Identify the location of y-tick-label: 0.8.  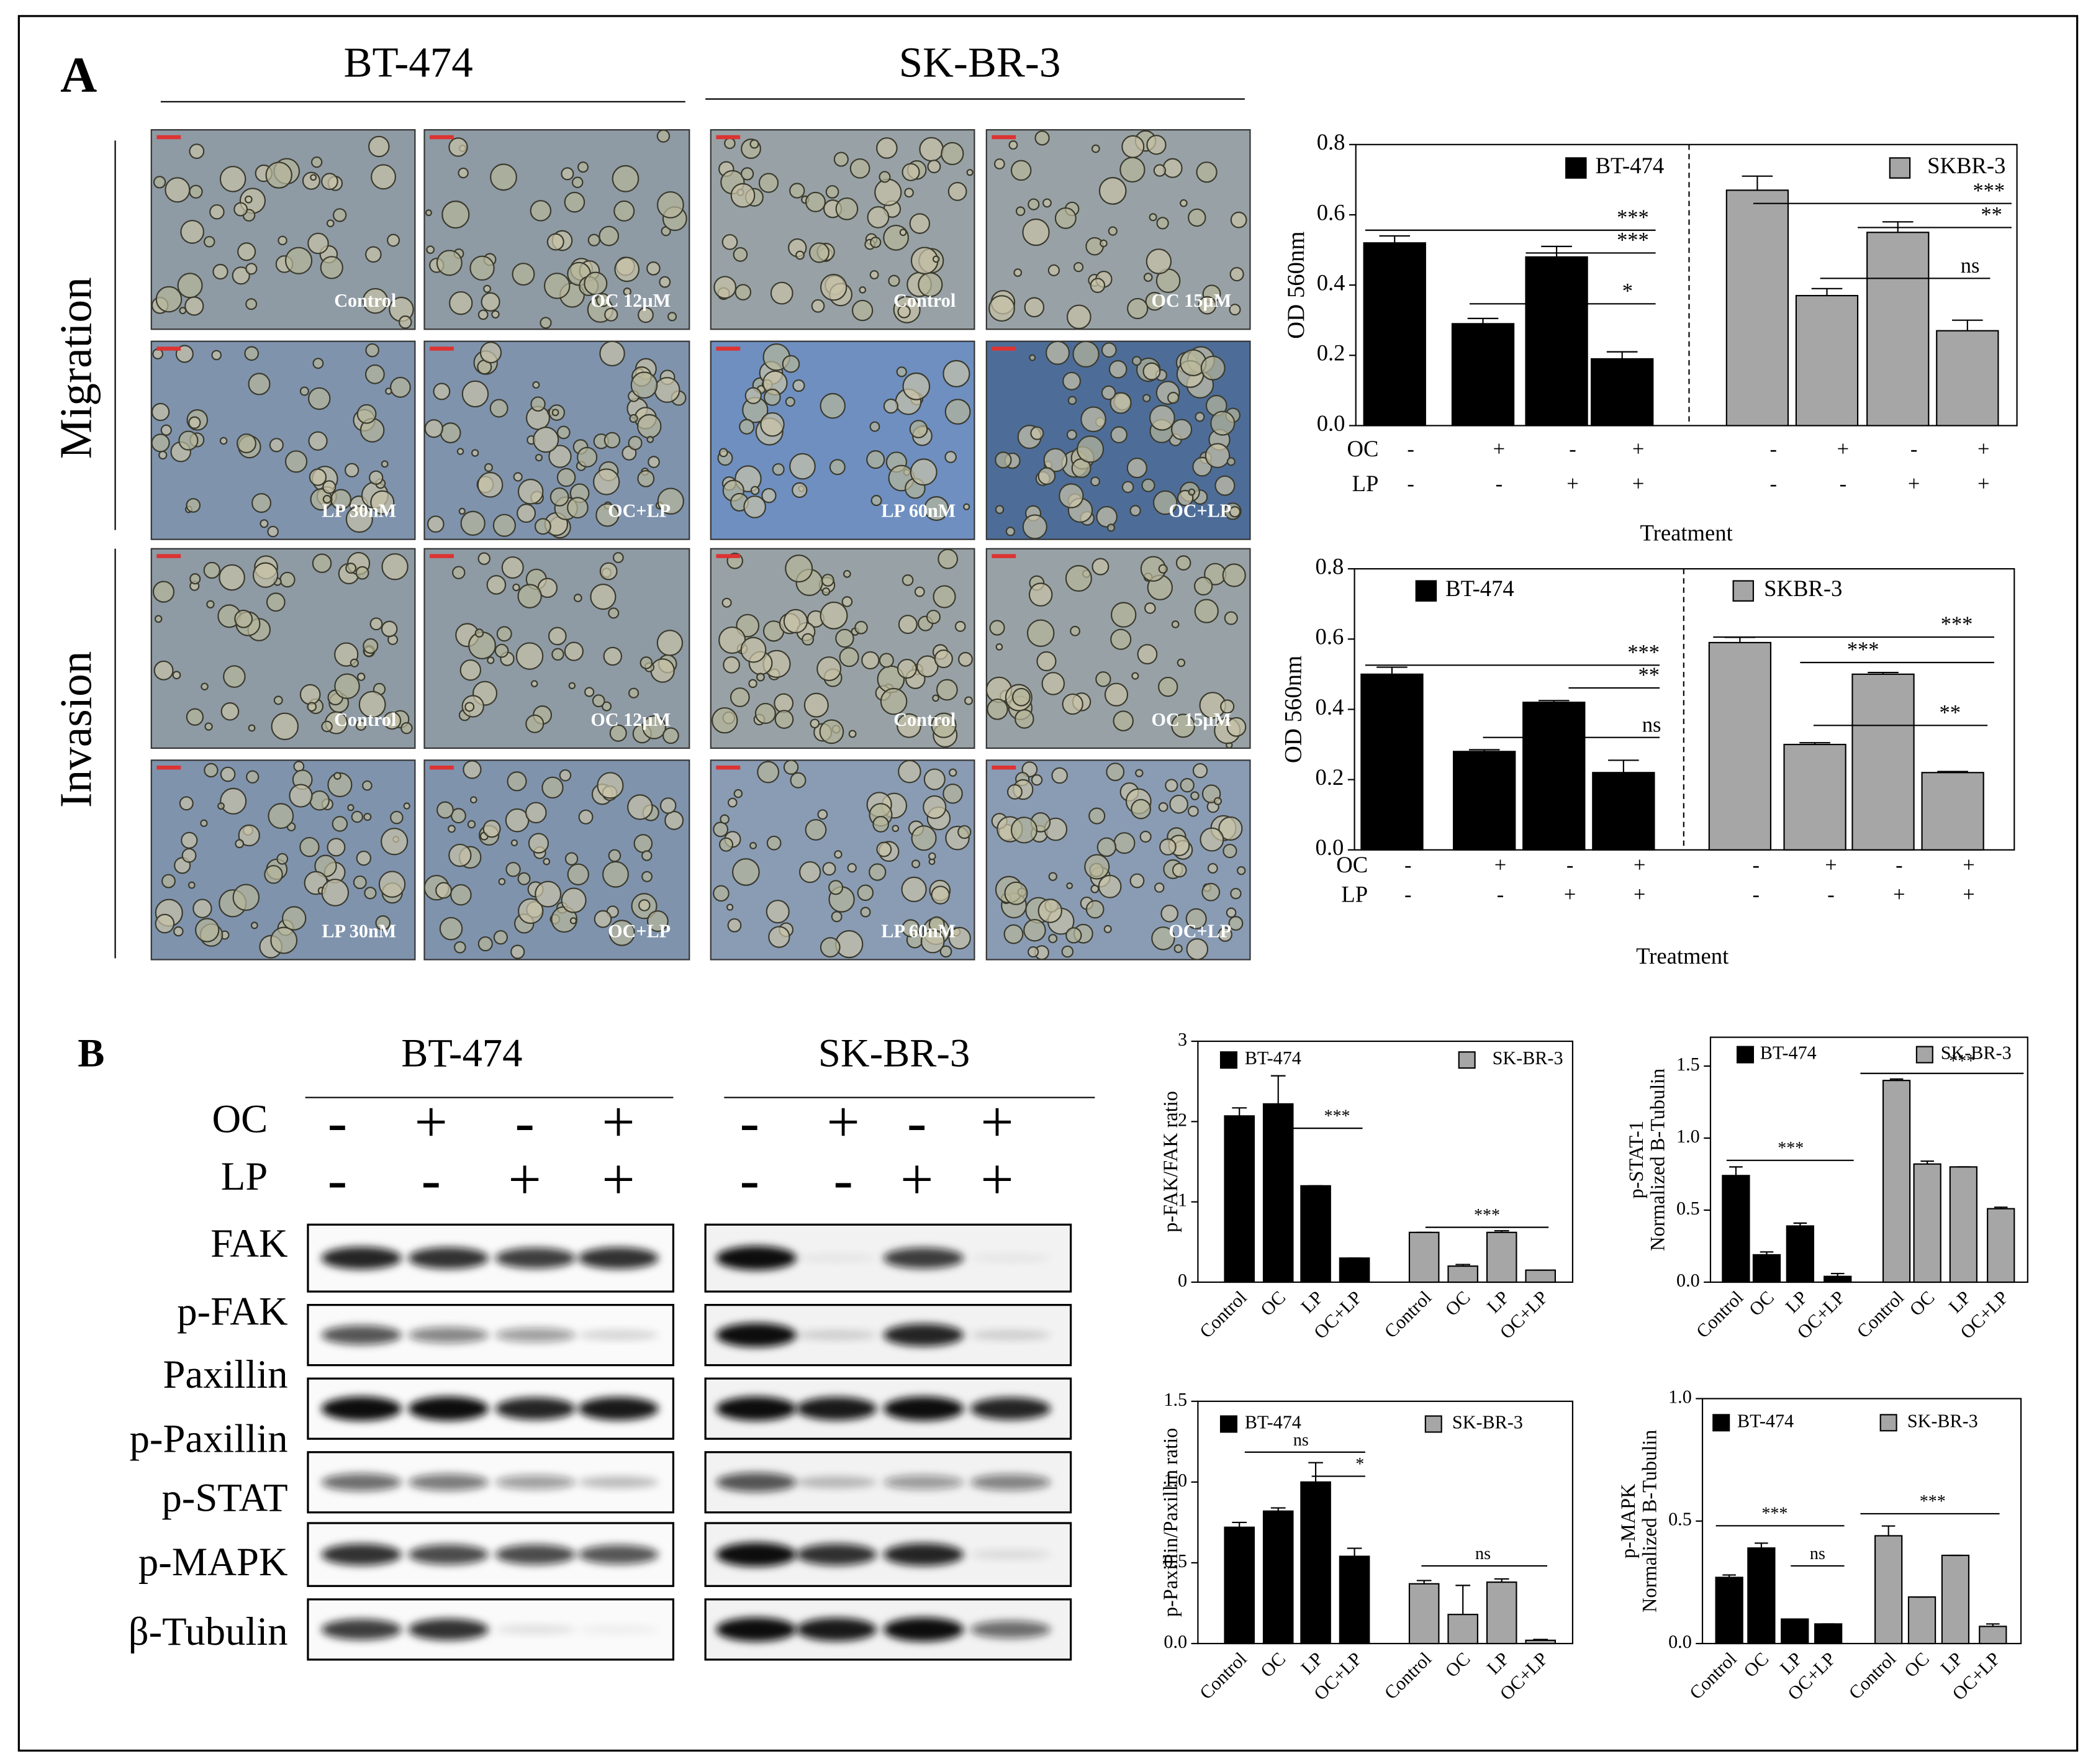
(1331, 142).